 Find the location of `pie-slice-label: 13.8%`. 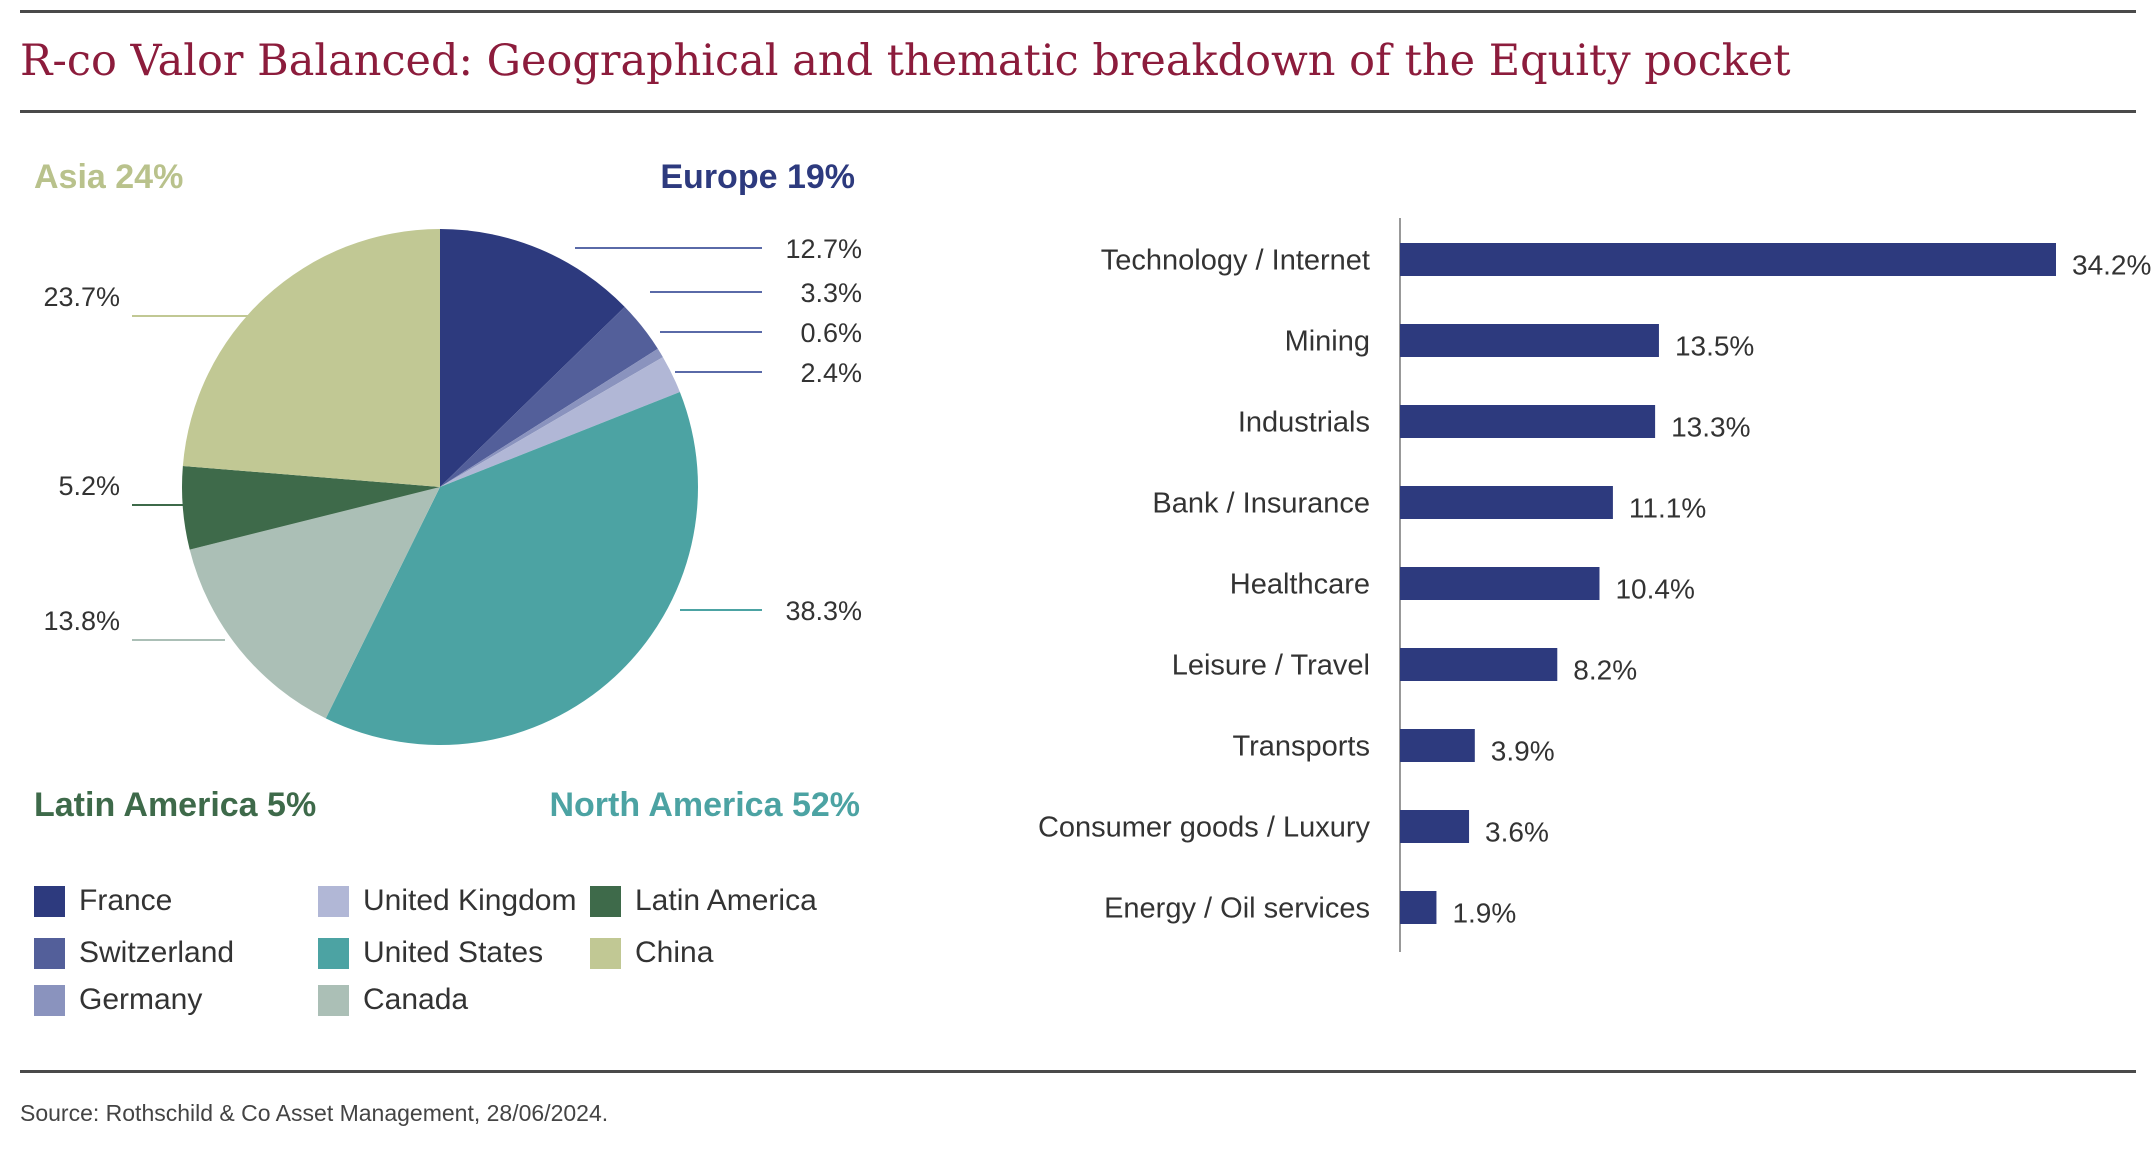

pie-slice-label: 13.8% is located at coordinates (81, 621).